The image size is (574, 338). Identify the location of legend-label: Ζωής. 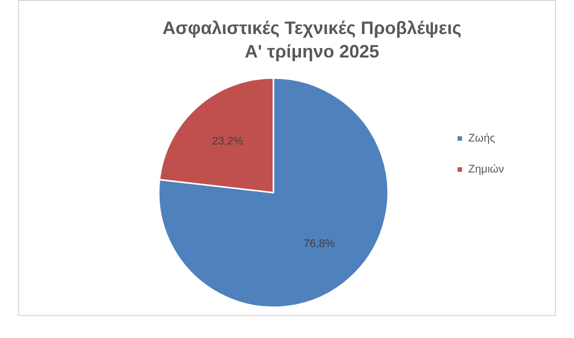
(482, 138).